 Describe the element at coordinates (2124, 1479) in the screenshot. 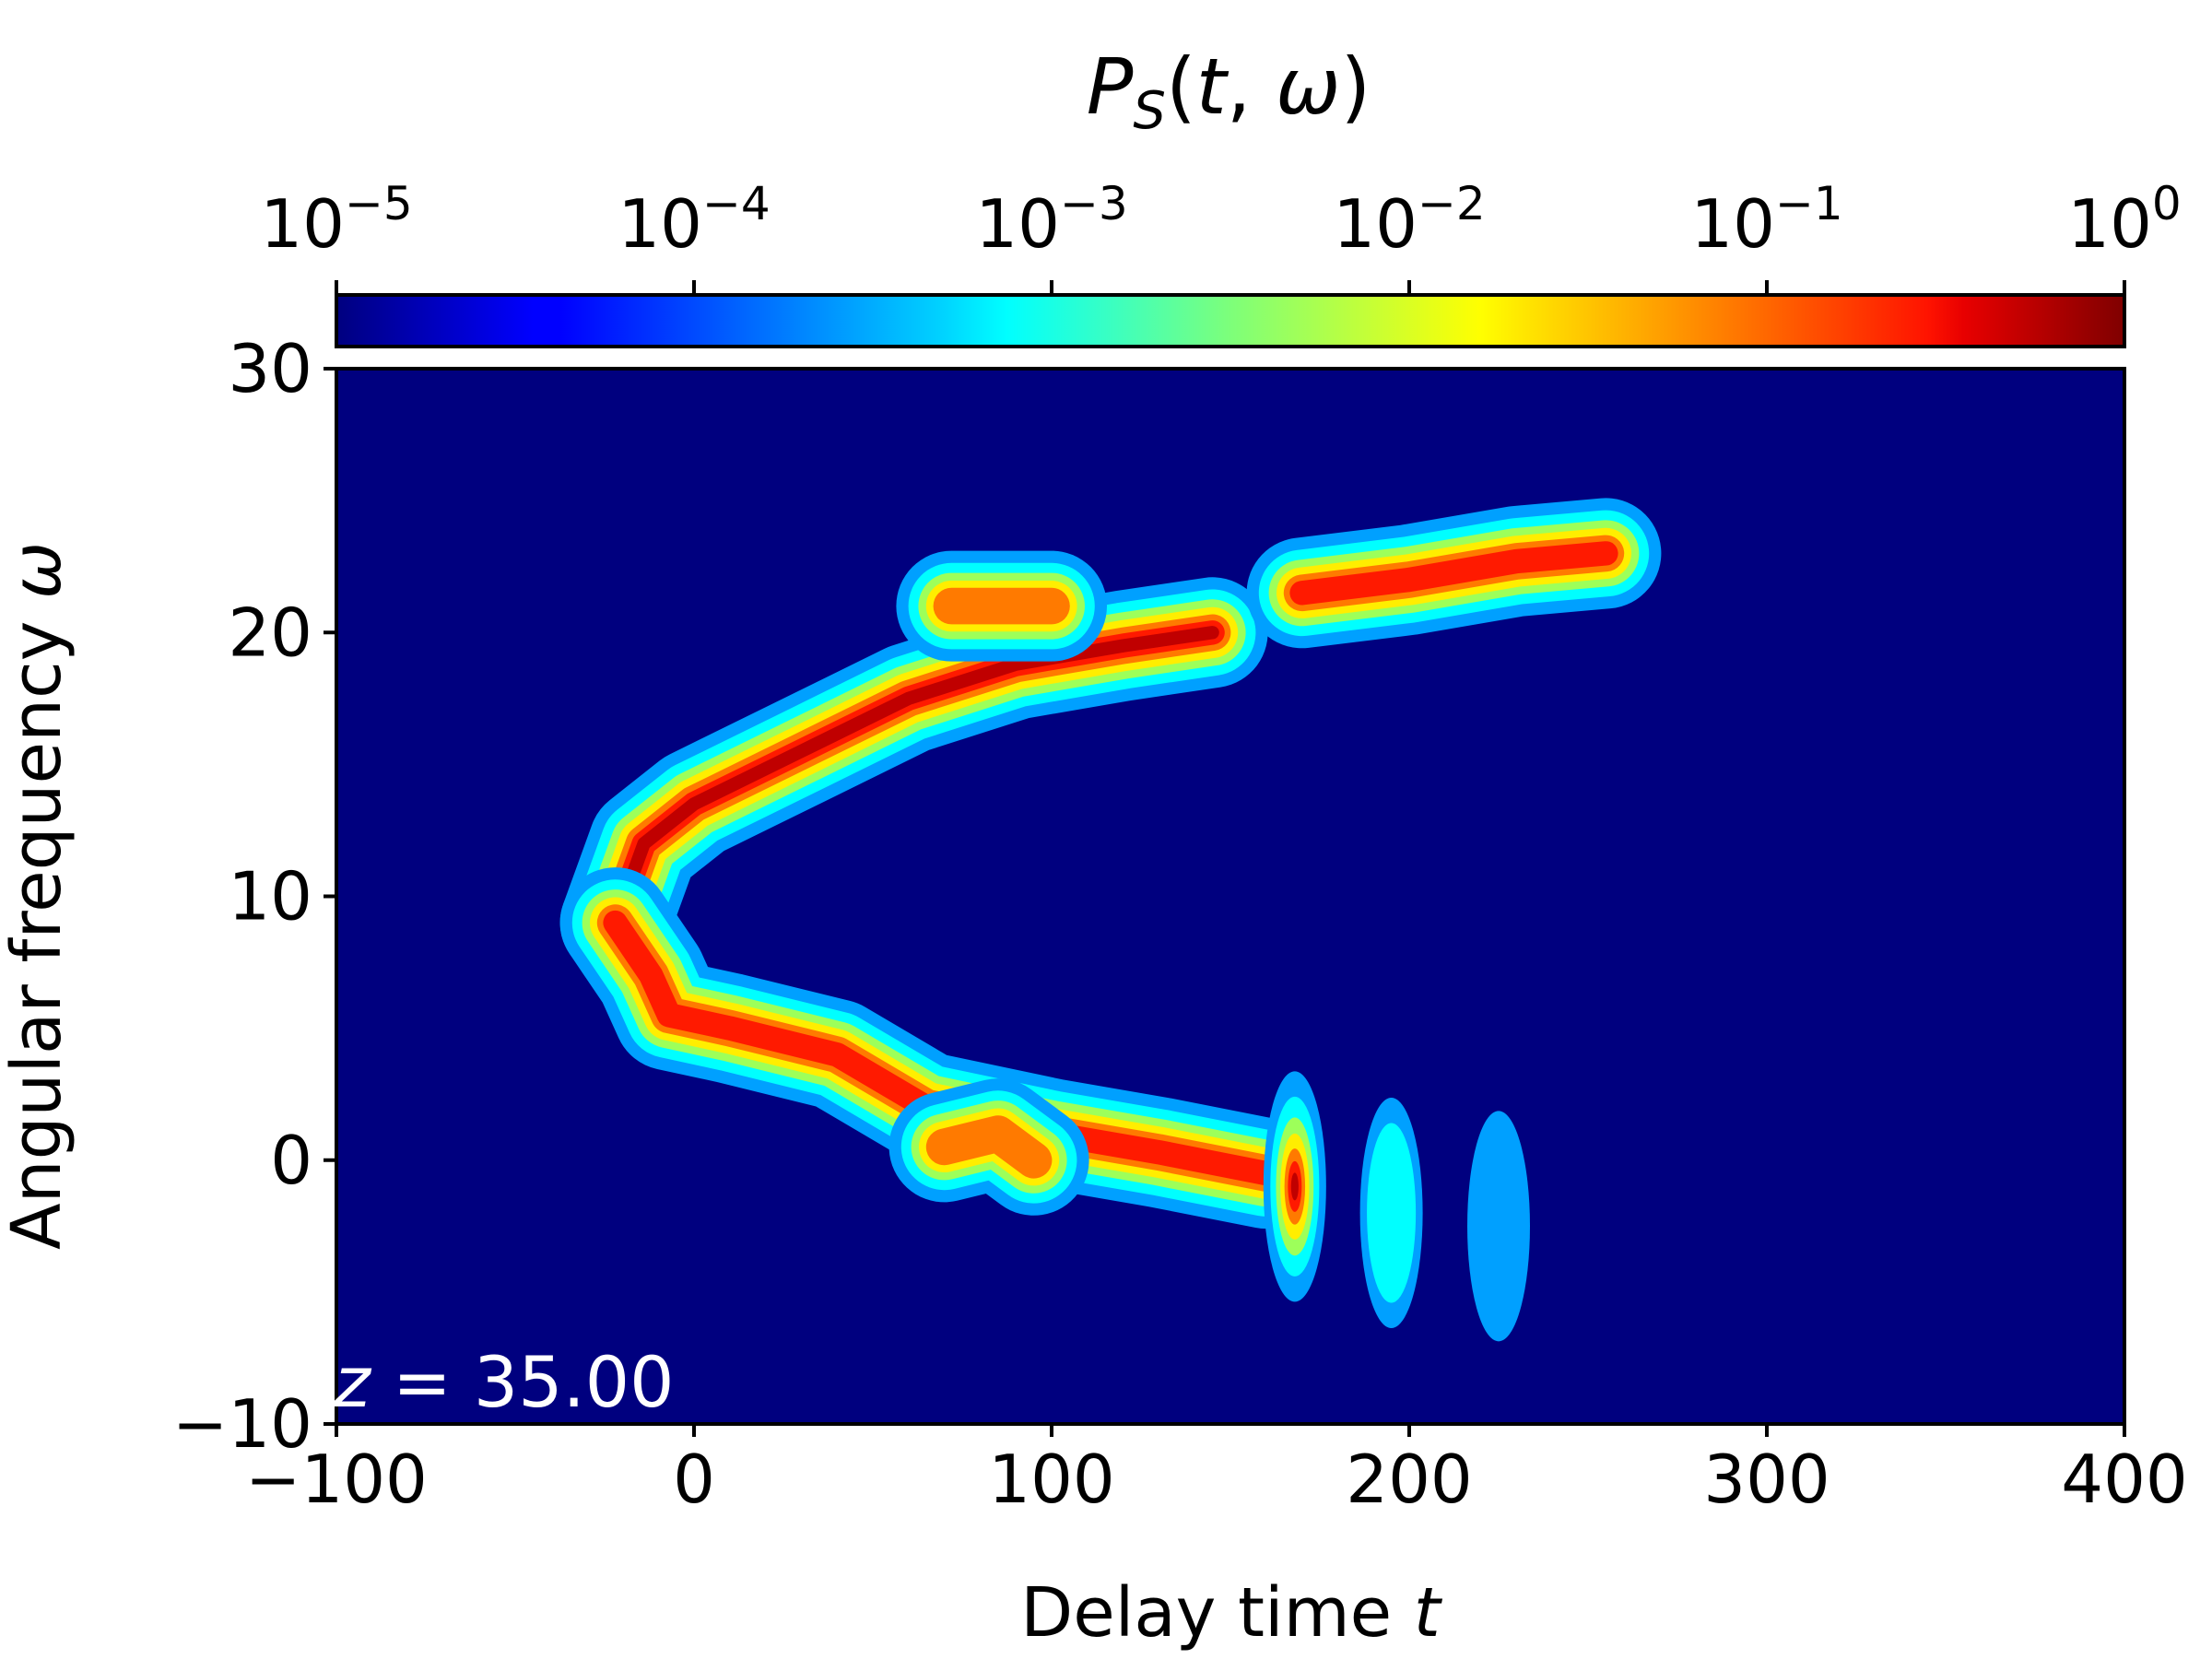

I see `x-tick-label: 400` at that location.